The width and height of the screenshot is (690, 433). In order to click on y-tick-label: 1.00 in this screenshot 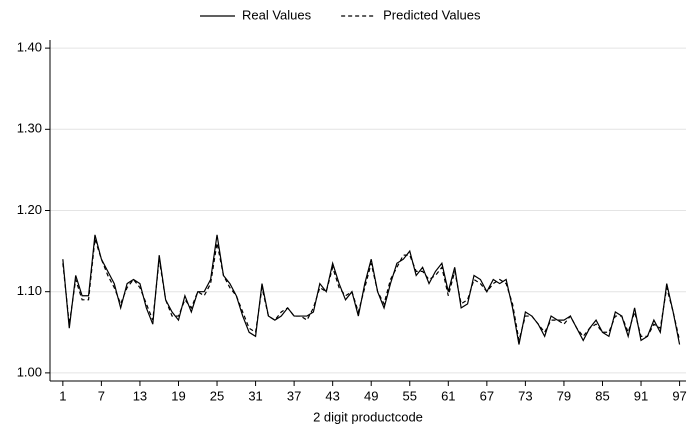, I will do `click(29, 371)`.